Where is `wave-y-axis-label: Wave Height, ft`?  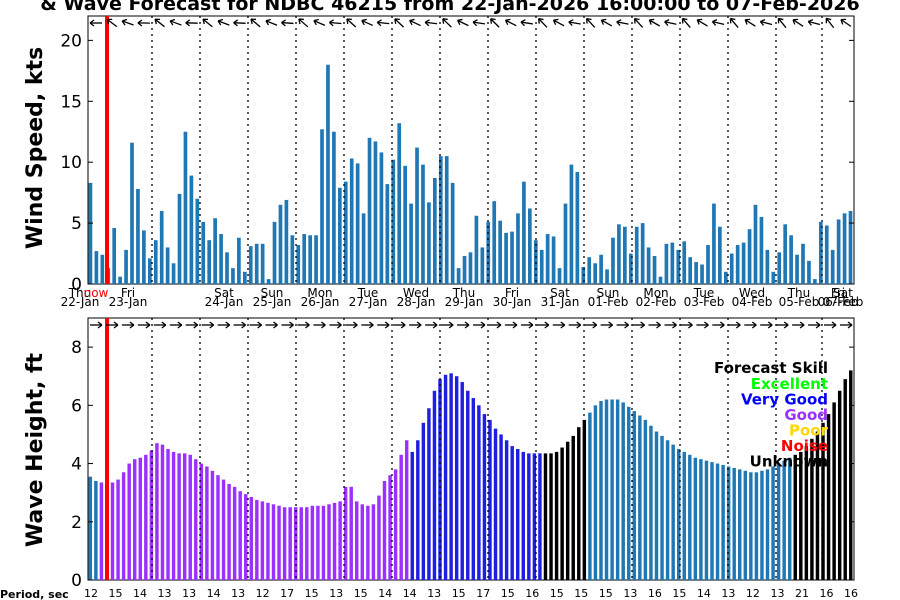
wave-y-axis-label: Wave Height, ft is located at coordinates (35, 449).